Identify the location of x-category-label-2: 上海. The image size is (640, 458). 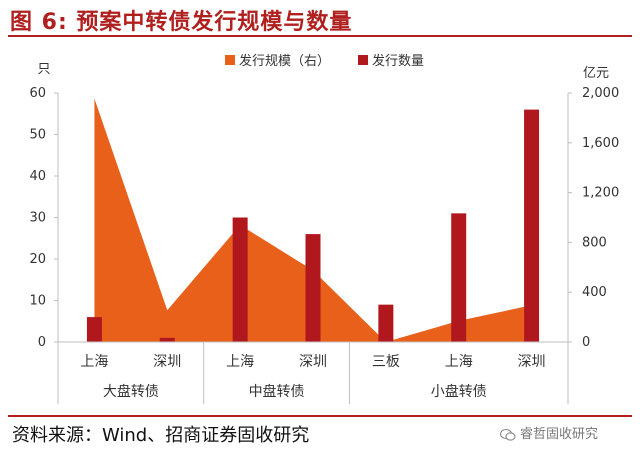
(240, 362).